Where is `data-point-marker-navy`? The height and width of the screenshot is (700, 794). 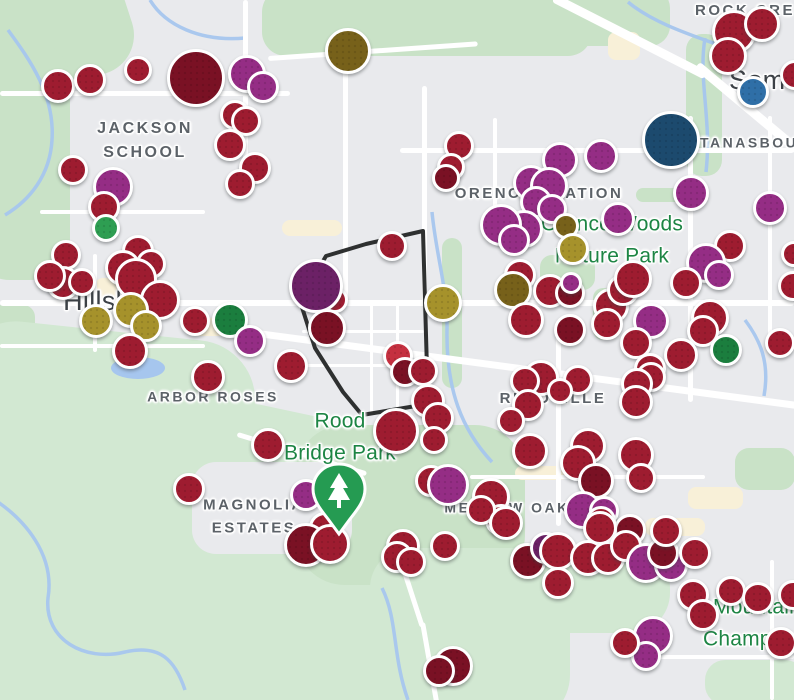 data-point-marker-navy is located at coordinates (671, 140).